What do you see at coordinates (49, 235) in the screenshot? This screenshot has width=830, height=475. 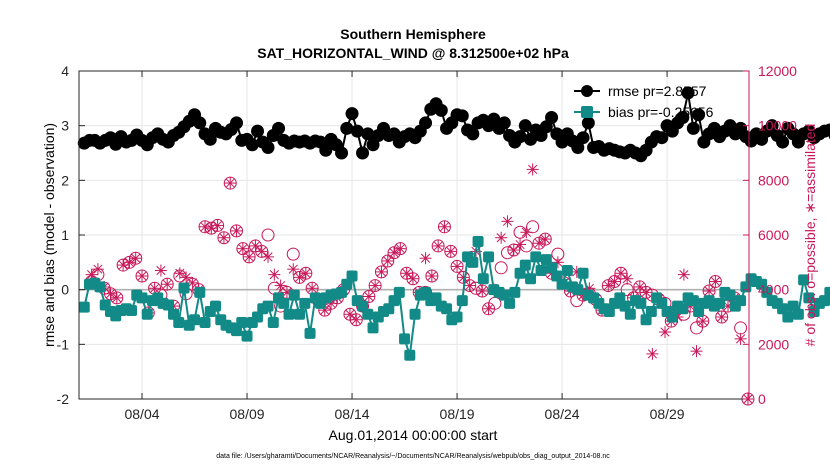 I see `y-axis-label-left: rmse and bias (model - observation)` at bounding box center [49, 235].